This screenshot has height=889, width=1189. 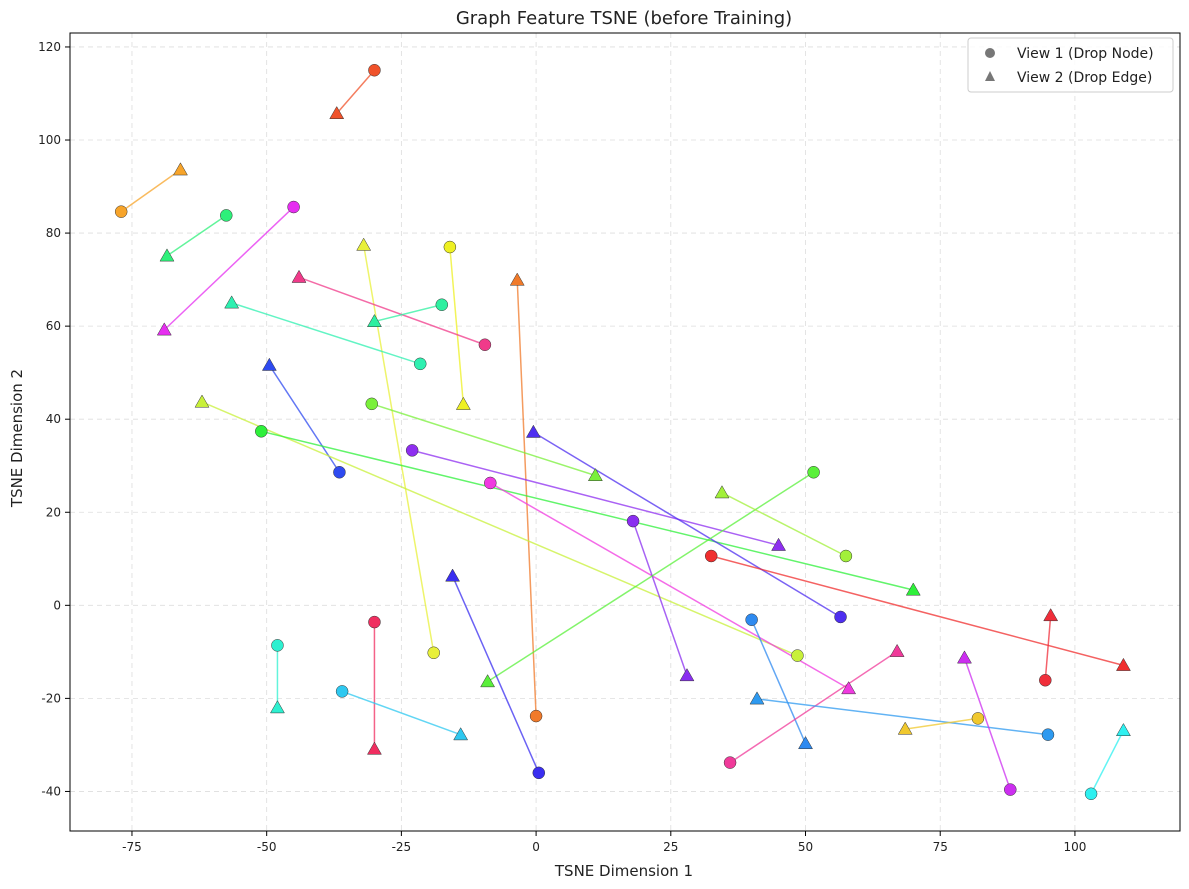 What do you see at coordinates (623, 871) in the screenshot?
I see `x-axis-label: TSNE Dimension 1` at bounding box center [623, 871].